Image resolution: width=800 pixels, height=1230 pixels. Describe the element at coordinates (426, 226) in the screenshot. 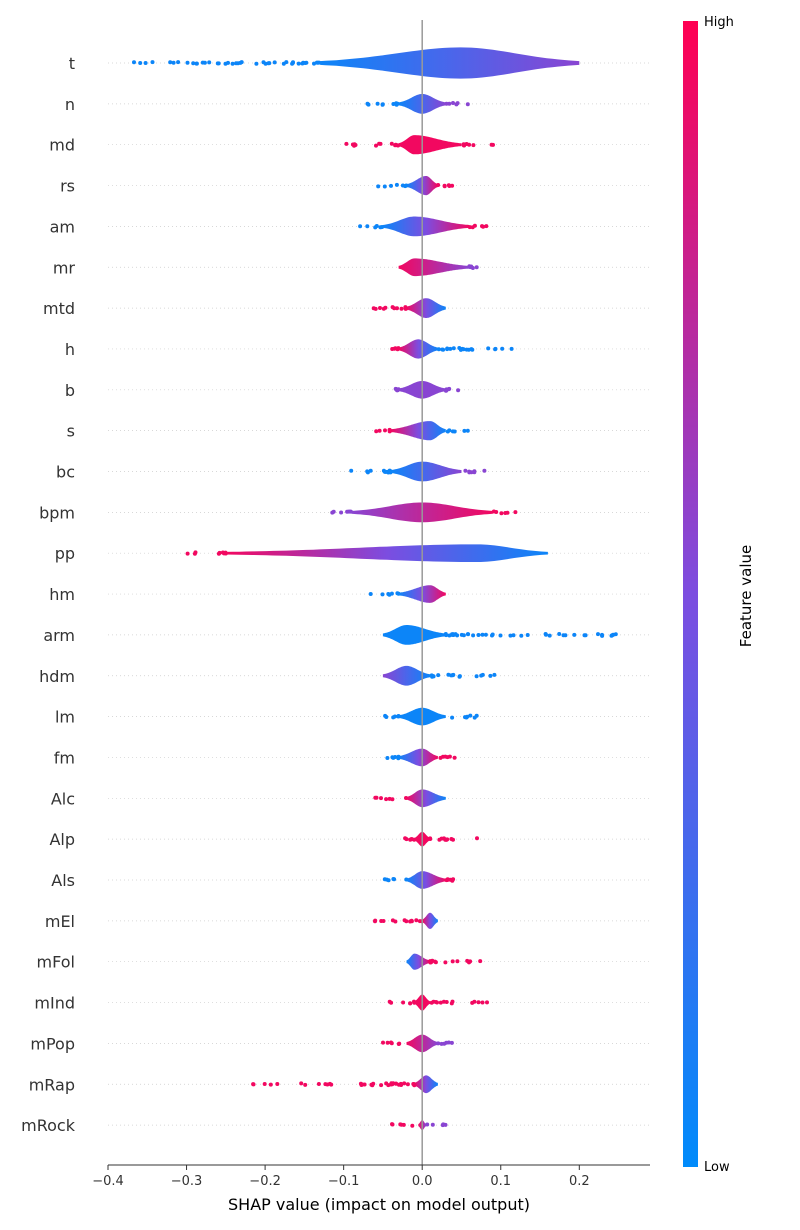

I see `violin-am` at that location.